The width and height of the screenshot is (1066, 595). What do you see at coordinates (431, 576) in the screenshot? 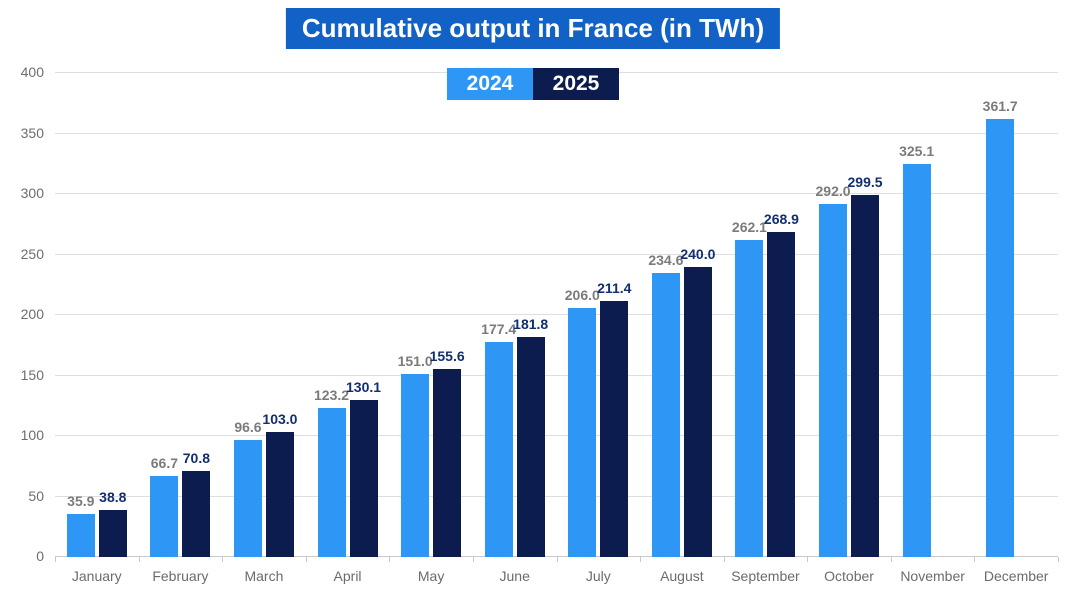
I see `x-axis-label-may: May` at bounding box center [431, 576].